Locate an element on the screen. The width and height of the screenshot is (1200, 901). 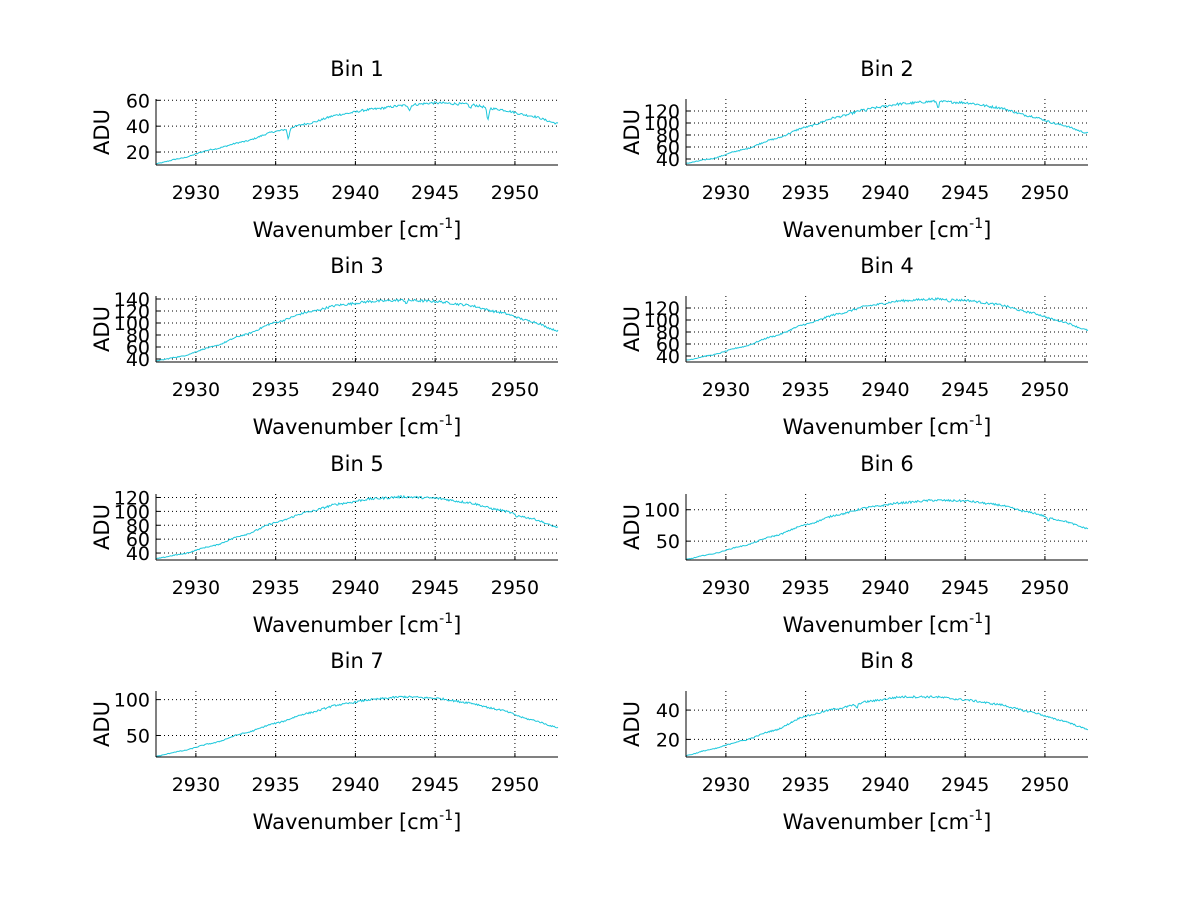
subplot-title: Bin 2 is located at coordinates (887, 69).